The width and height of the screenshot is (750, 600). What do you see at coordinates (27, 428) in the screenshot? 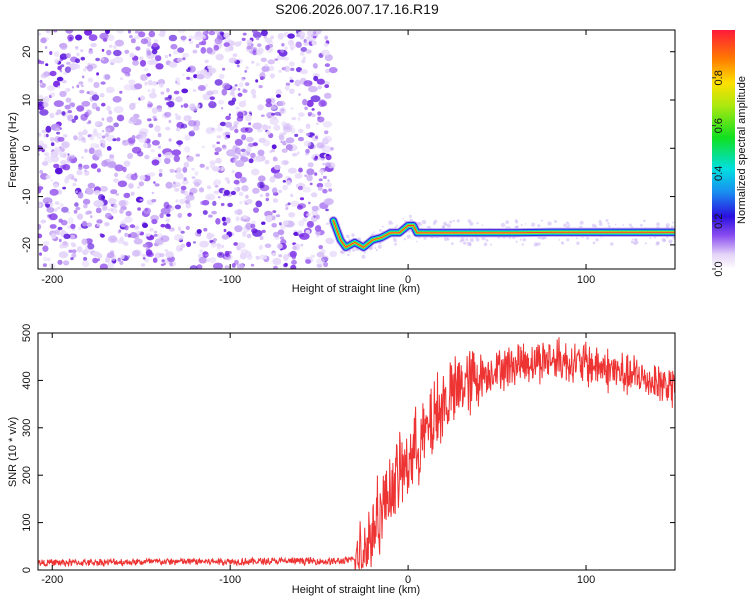
I see `y-tick-label: 300` at bounding box center [27, 428].